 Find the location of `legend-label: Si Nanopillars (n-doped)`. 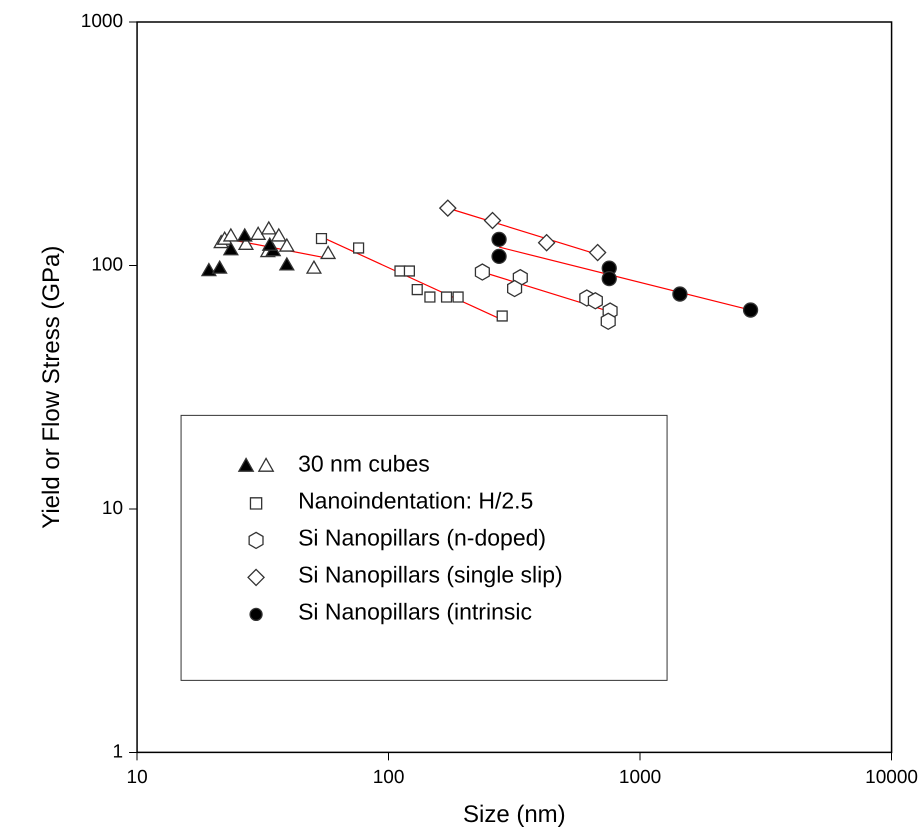

legend-label: Si Nanopillars (n-doped) is located at coordinates (422, 537).